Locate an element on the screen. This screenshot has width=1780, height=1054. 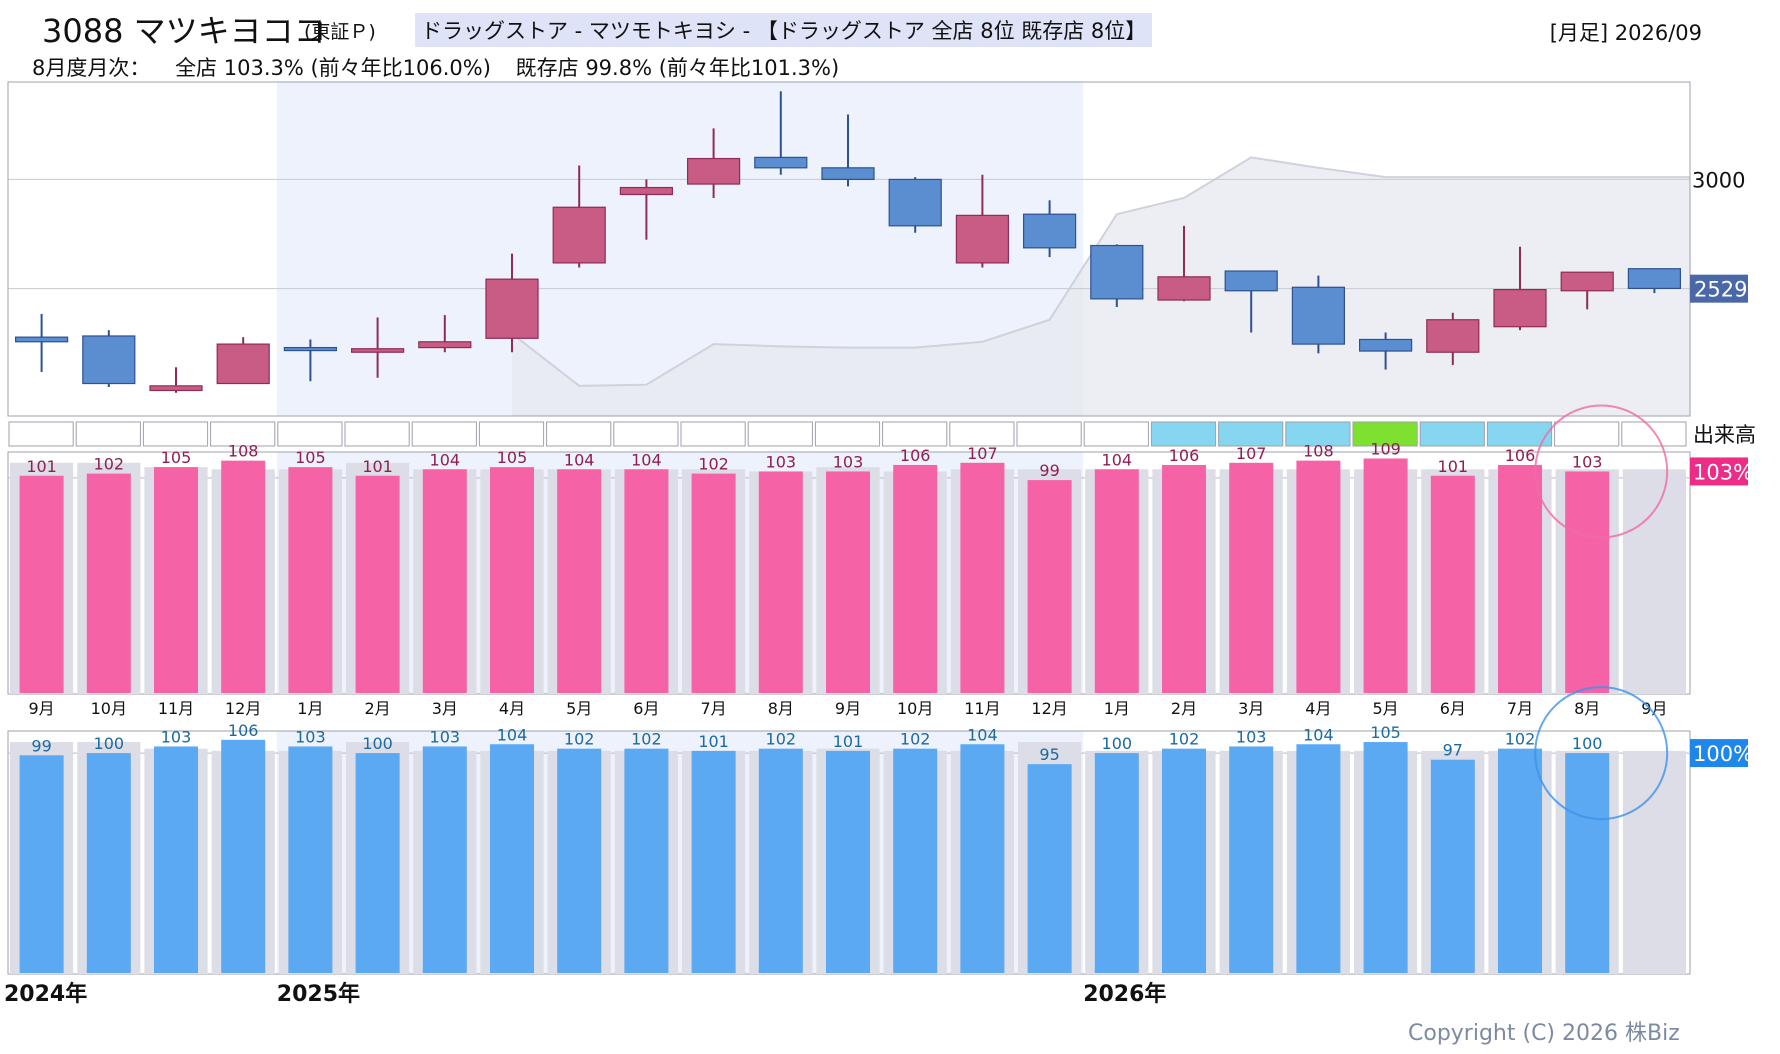
price-tick-3000: 3000 is located at coordinates (1718, 180).